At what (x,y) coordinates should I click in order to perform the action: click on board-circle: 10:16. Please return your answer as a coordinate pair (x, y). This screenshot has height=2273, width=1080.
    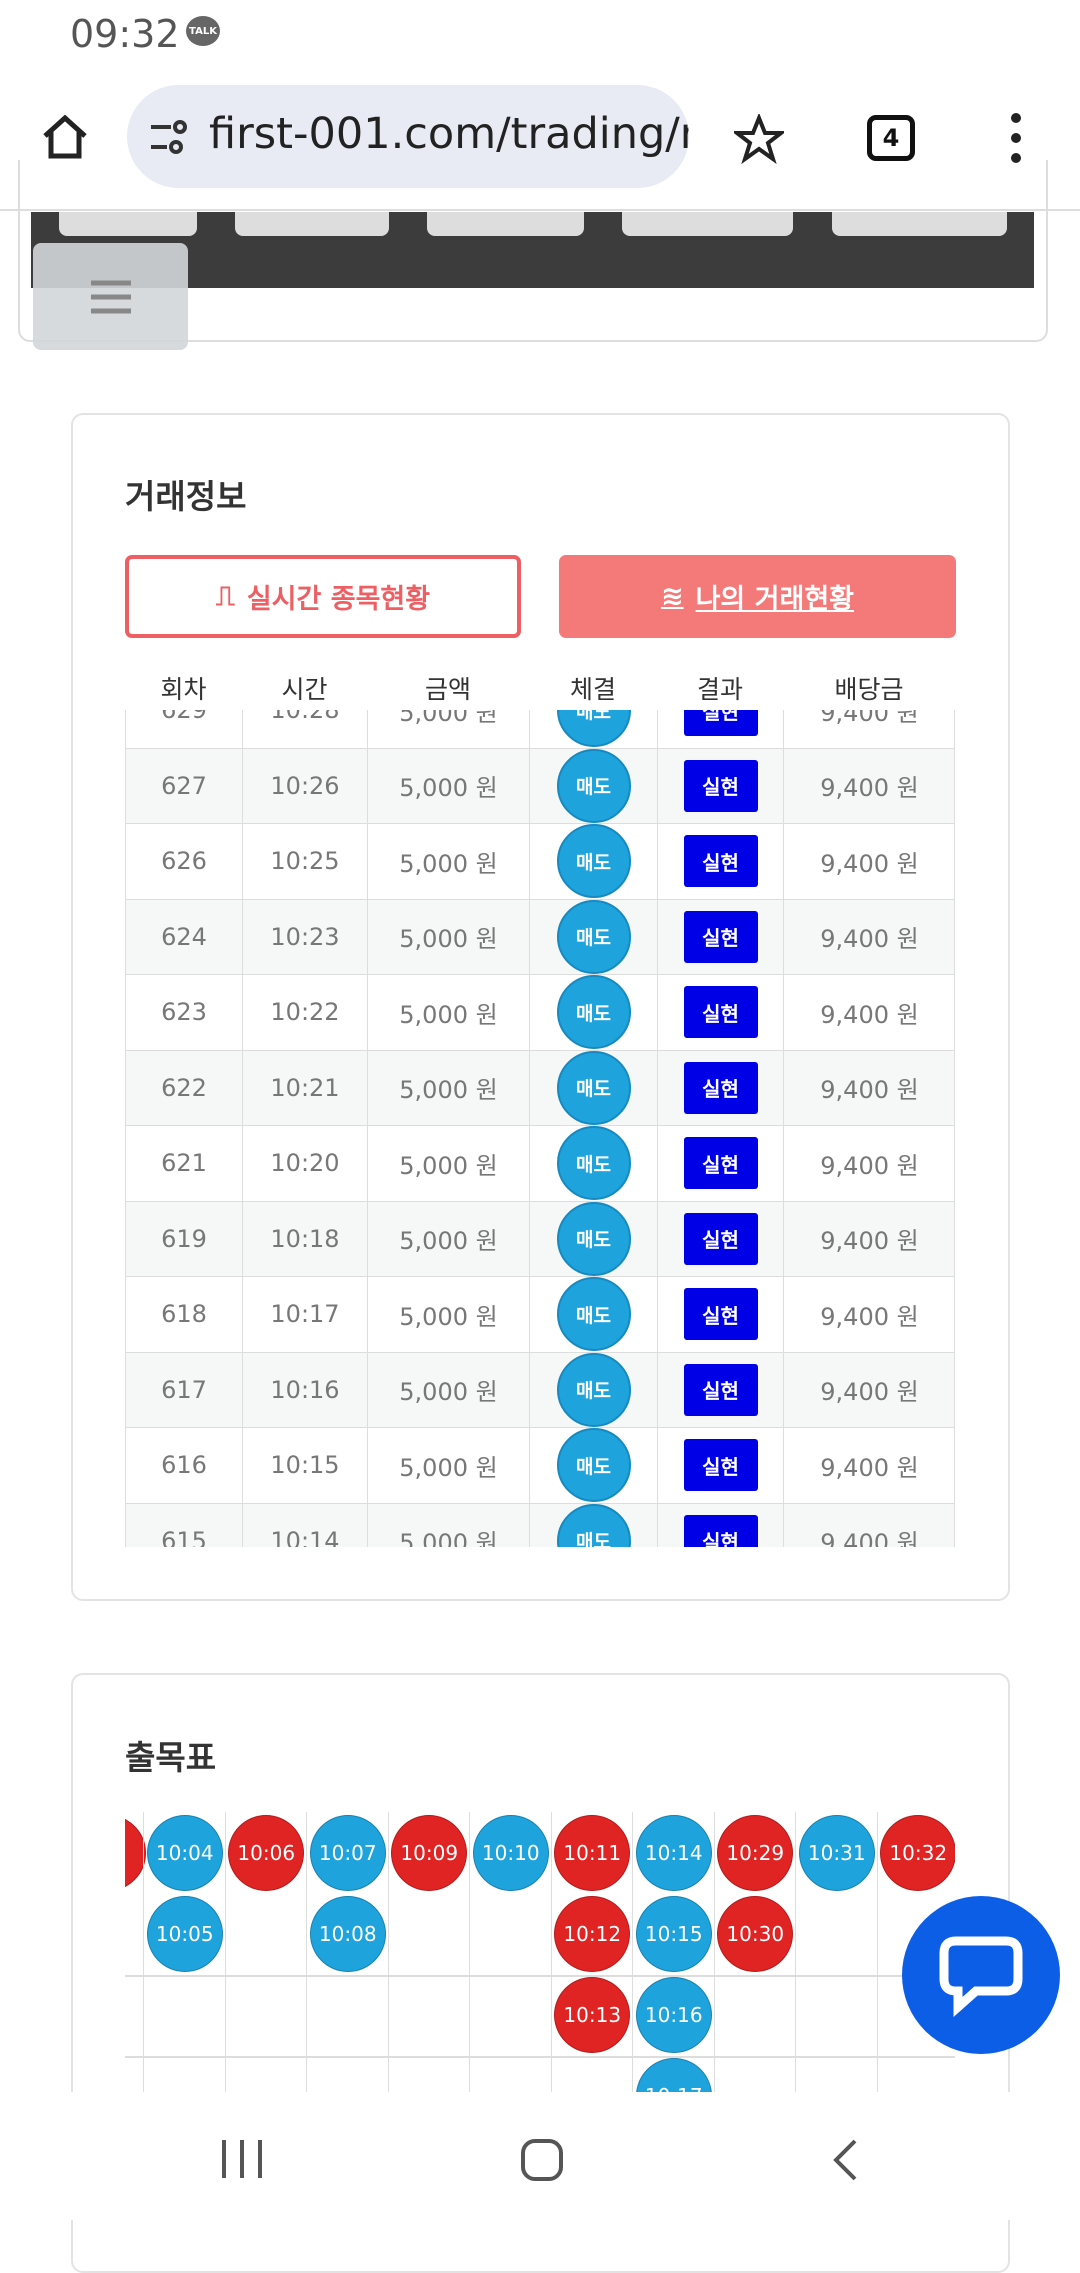
    Looking at the image, I should click on (673, 2015).